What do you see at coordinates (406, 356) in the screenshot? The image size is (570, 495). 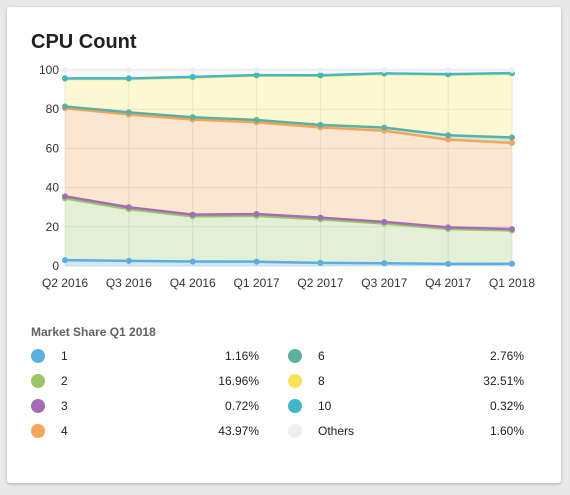 I see `legend-item: 6 2.76%` at bounding box center [406, 356].